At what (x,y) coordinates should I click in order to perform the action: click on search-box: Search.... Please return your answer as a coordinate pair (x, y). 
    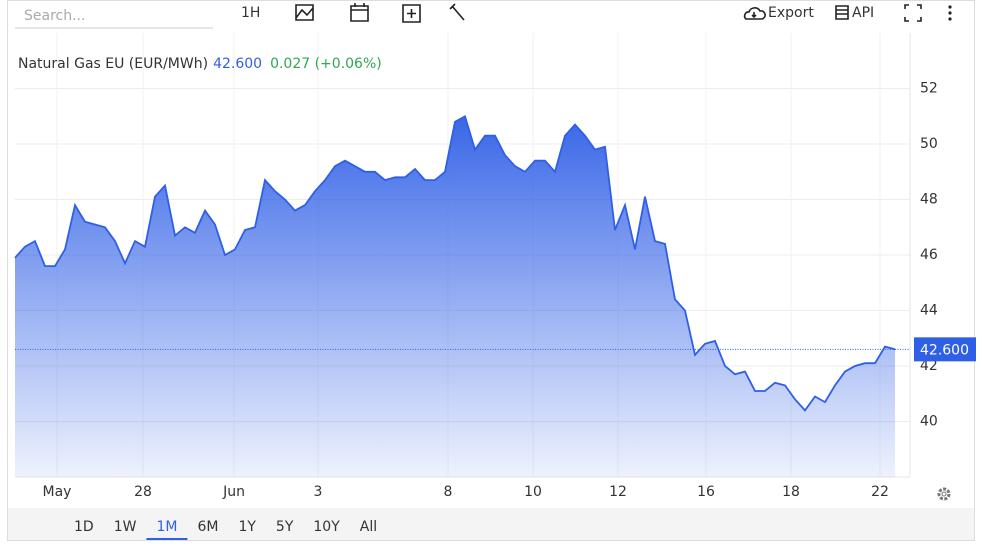
    Looking at the image, I should click on (54, 16).